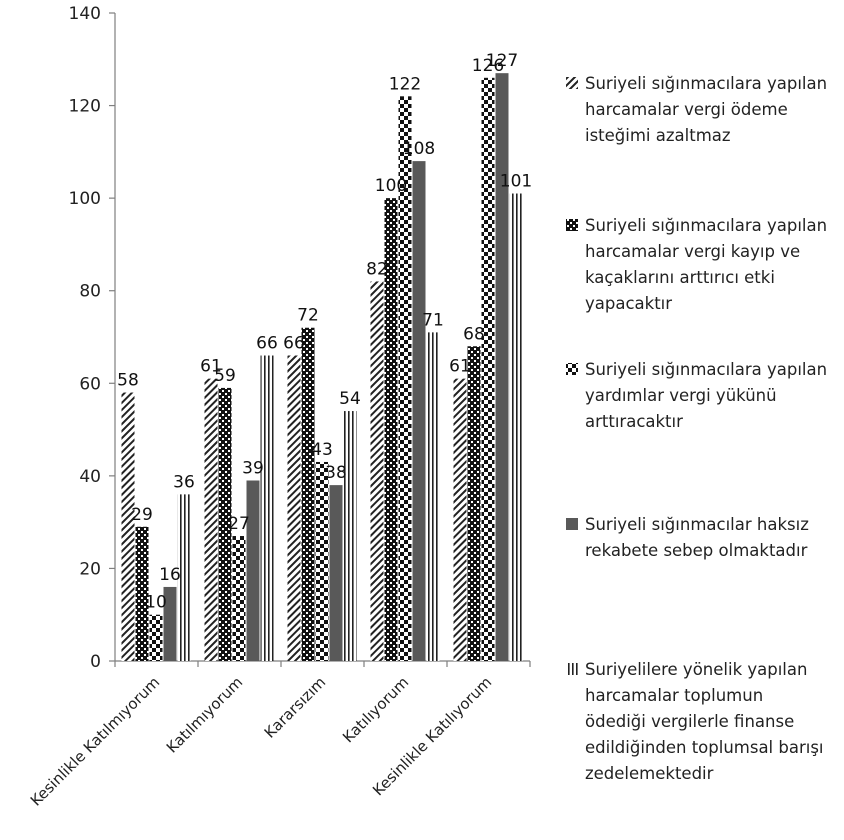  Describe the element at coordinates (170, 575) in the screenshot. I see `data-label: 16` at that location.